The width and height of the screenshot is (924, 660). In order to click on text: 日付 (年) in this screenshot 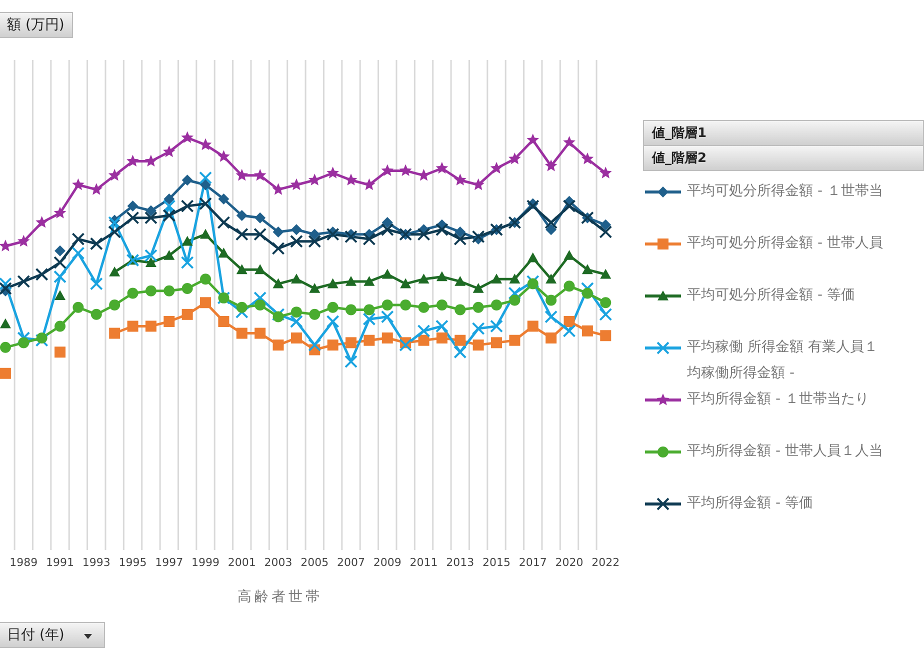, I will do `click(53, 635)`.